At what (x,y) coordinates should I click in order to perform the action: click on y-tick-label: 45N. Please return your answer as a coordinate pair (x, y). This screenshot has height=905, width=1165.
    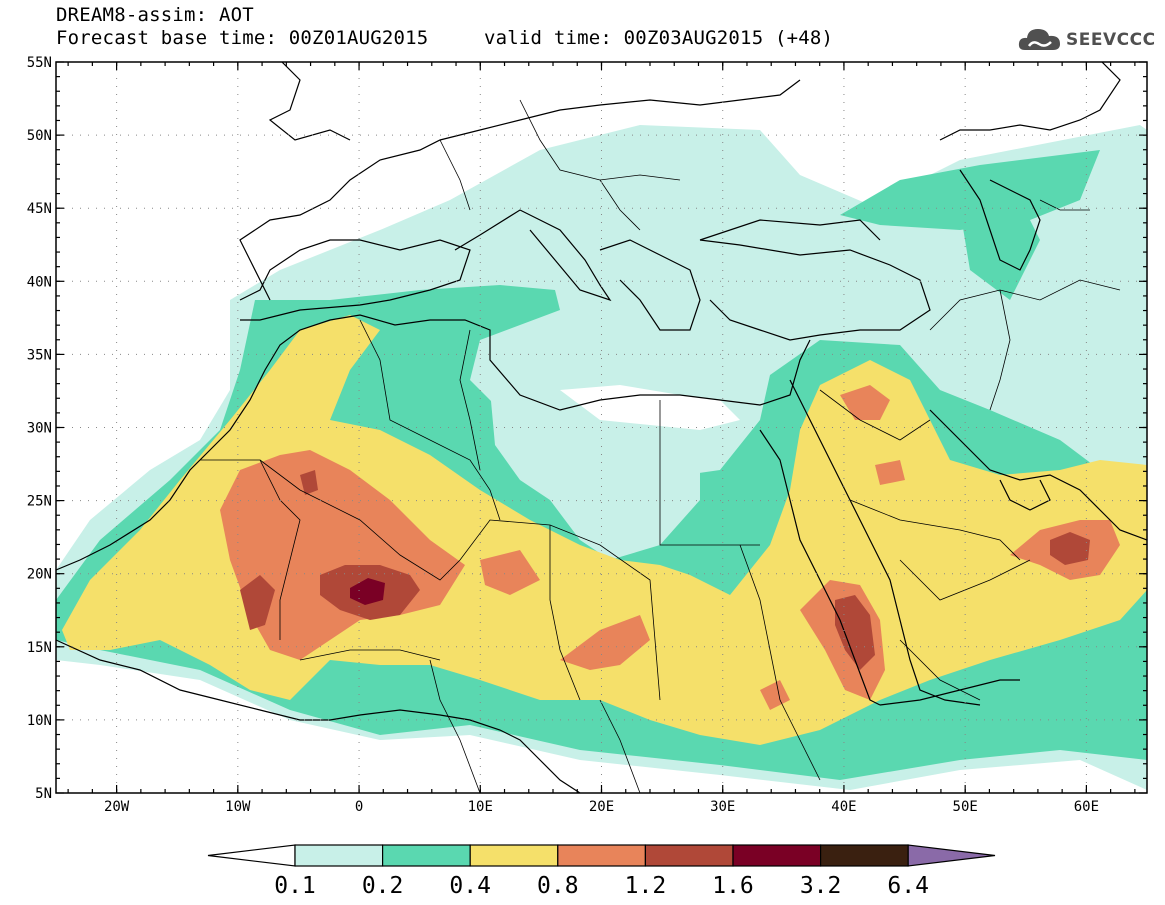
    Looking at the image, I should click on (39, 209).